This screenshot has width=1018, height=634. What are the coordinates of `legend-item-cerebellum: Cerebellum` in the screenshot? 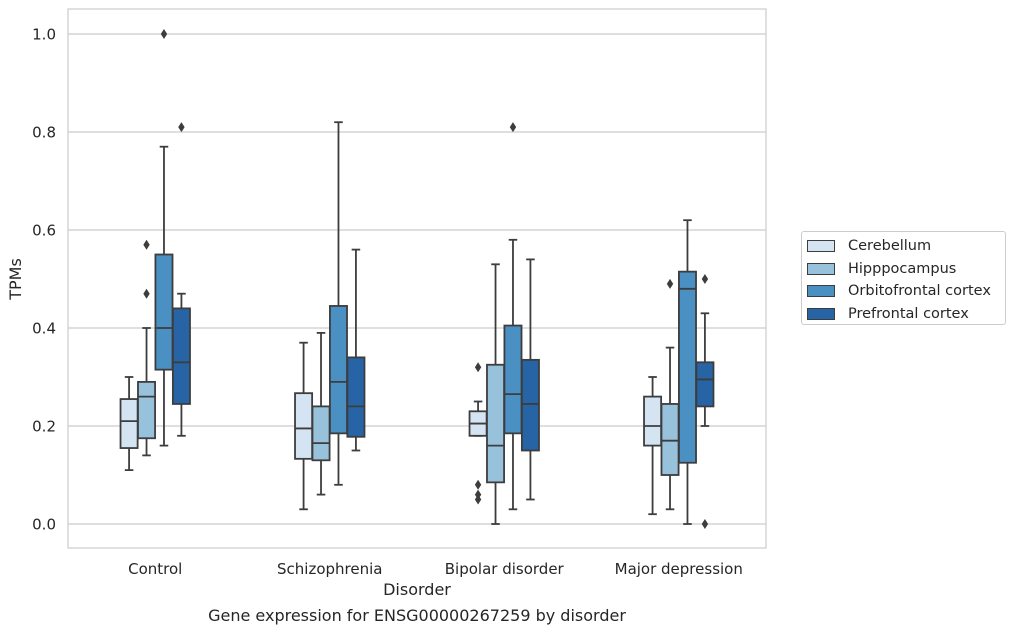 It's located at (903, 246).